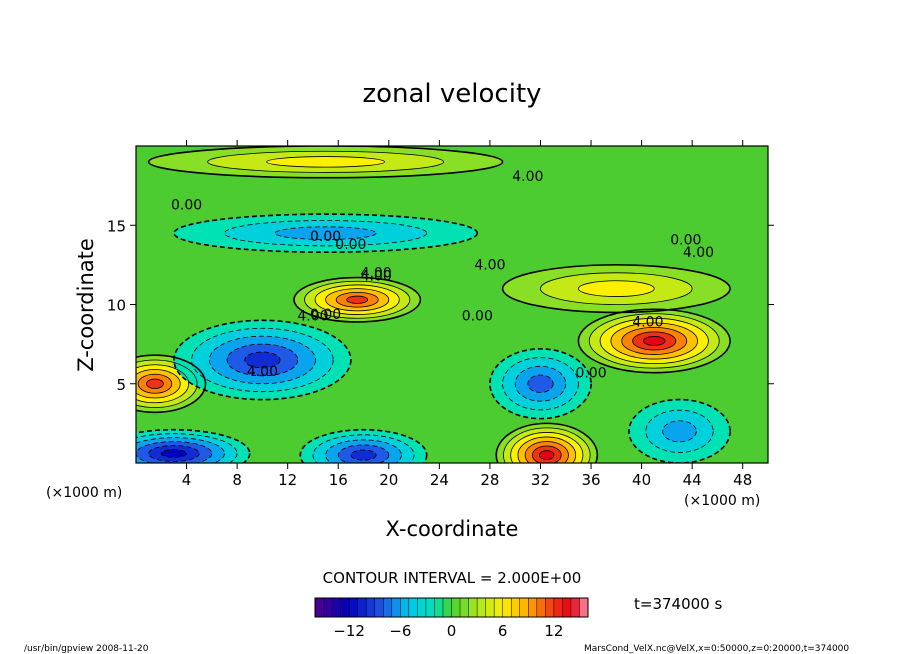  I want to click on x-unit-right: (×1000 m), so click(722, 501).